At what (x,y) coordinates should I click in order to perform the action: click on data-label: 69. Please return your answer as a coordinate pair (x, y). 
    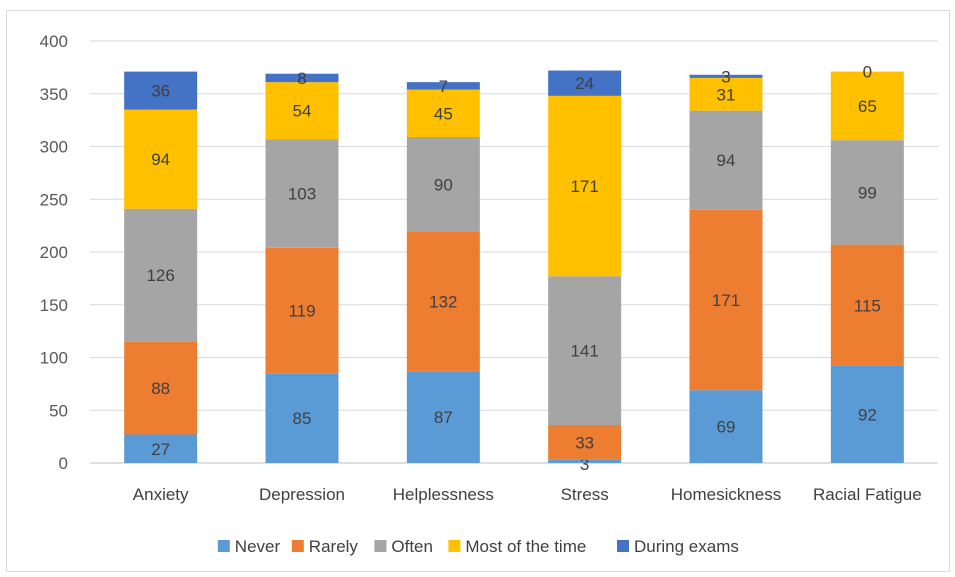
    Looking at the image, I should click on (726, 427).